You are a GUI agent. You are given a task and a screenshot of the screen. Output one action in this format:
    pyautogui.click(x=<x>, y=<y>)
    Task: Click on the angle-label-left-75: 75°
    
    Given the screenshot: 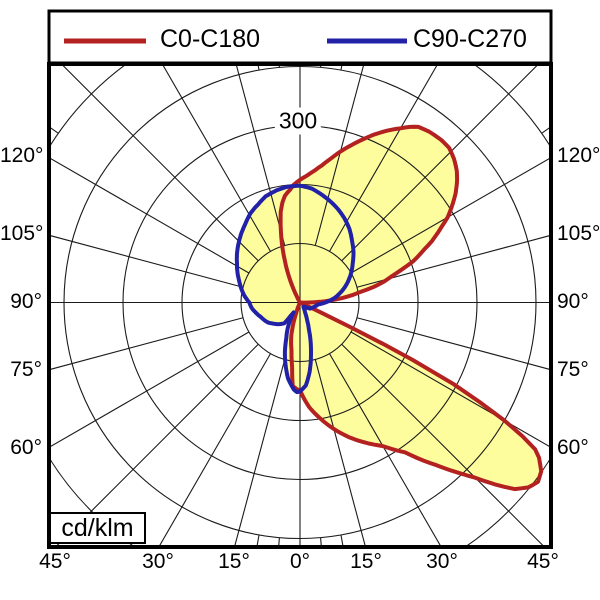 What is the action you would take?
    pyautogui.click(x=26, y=369)
    